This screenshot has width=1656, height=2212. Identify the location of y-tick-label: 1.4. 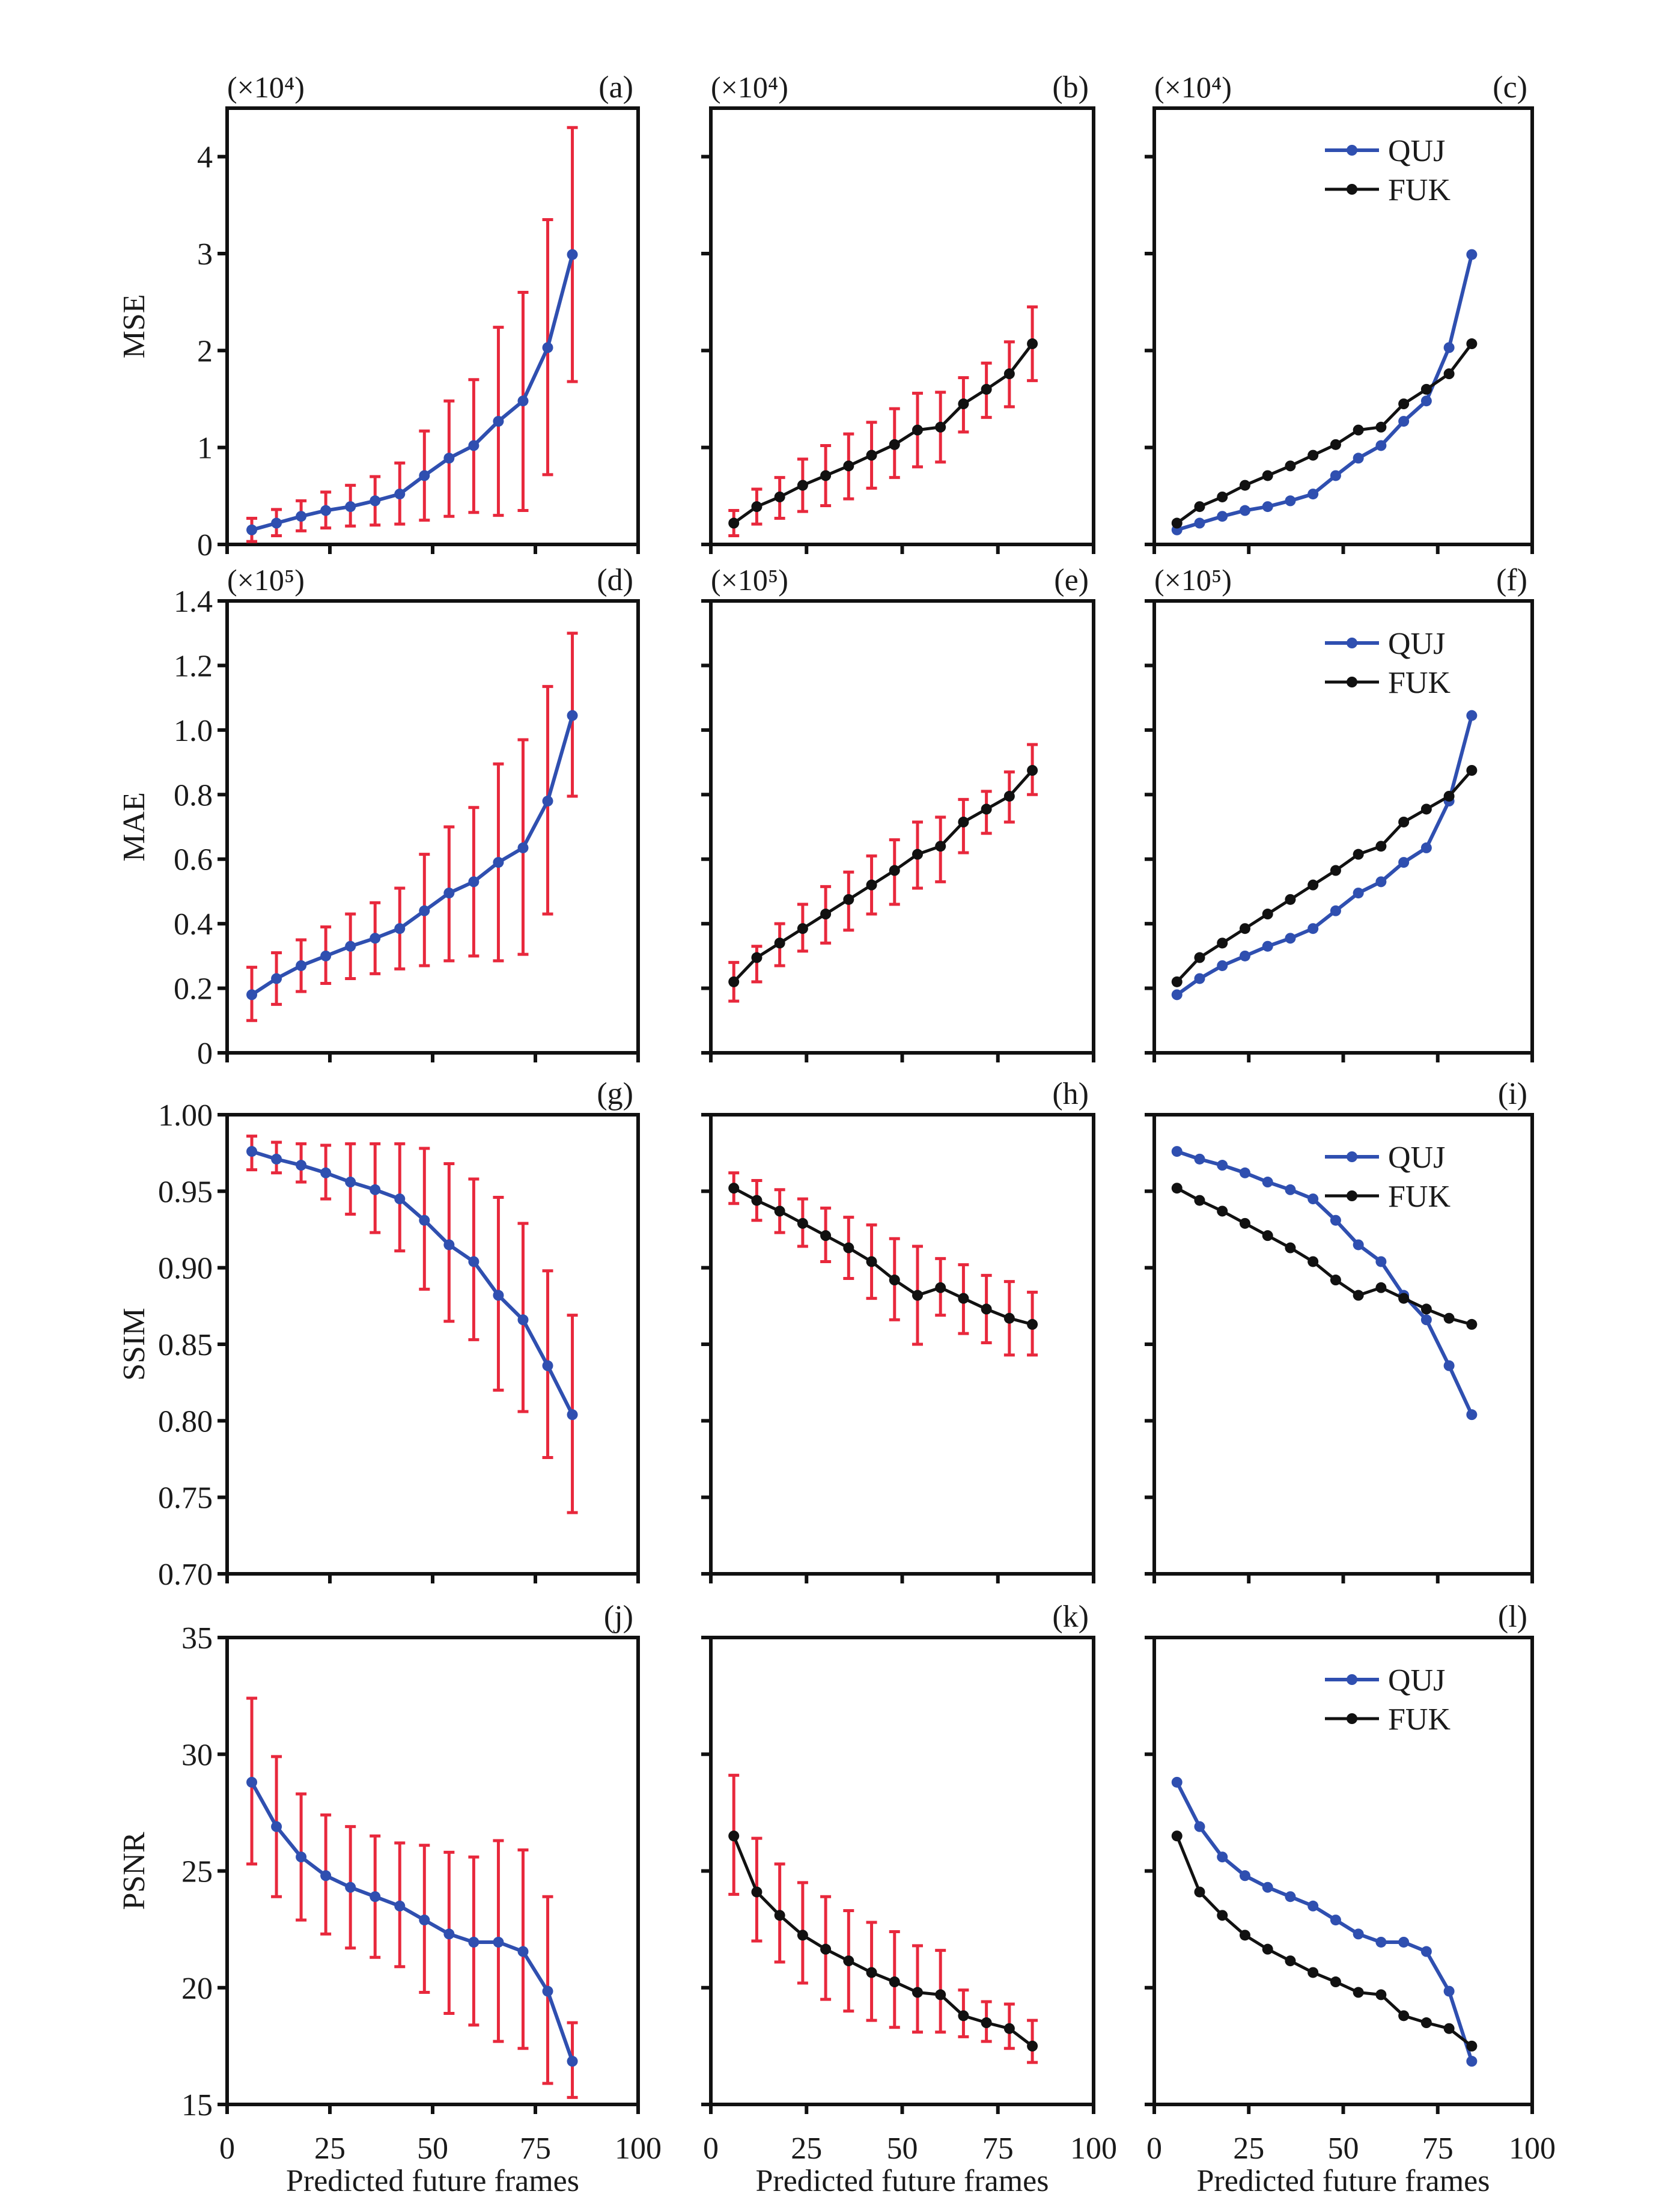
(194, 602).